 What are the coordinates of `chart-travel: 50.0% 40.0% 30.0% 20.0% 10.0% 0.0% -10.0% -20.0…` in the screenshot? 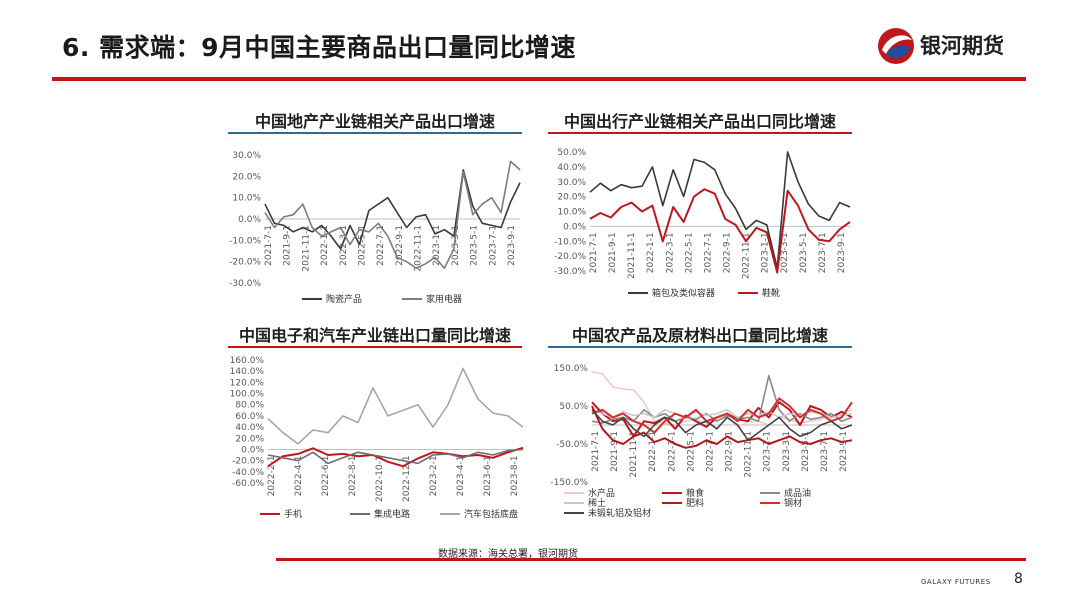 It's located at (700, 207).